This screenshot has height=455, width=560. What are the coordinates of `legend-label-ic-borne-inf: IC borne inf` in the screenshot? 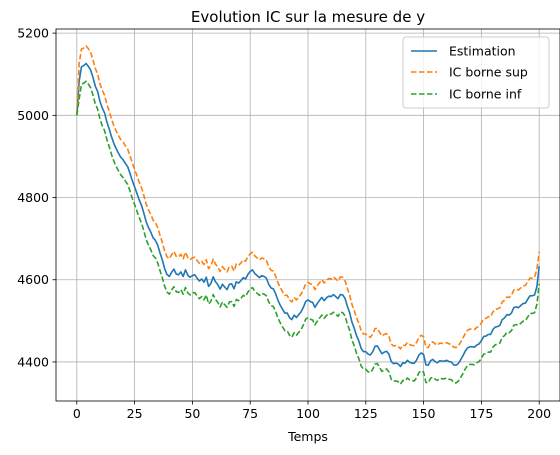 It's located at (485, 94).